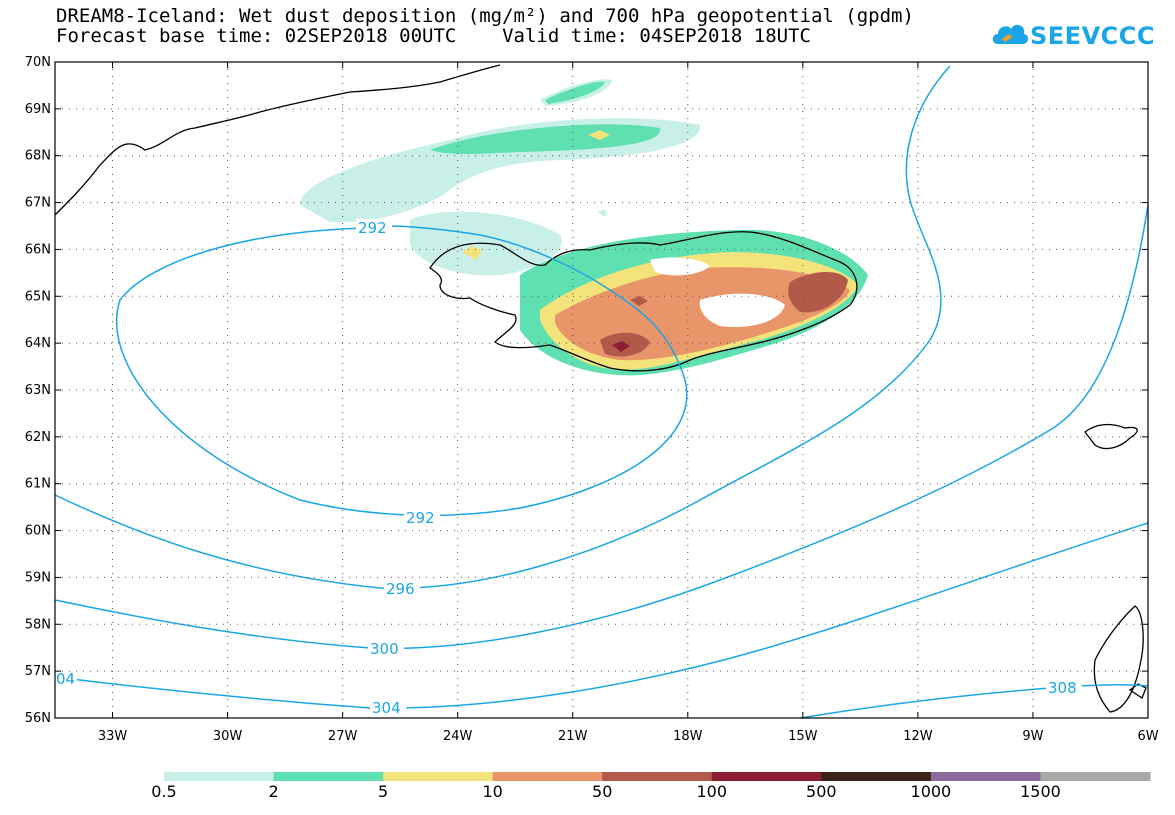  What do you see at coordinates (1092, 36) in the screenshot?
I see `logo-text: SEEVCCC` at bounding box center [1092, 36].